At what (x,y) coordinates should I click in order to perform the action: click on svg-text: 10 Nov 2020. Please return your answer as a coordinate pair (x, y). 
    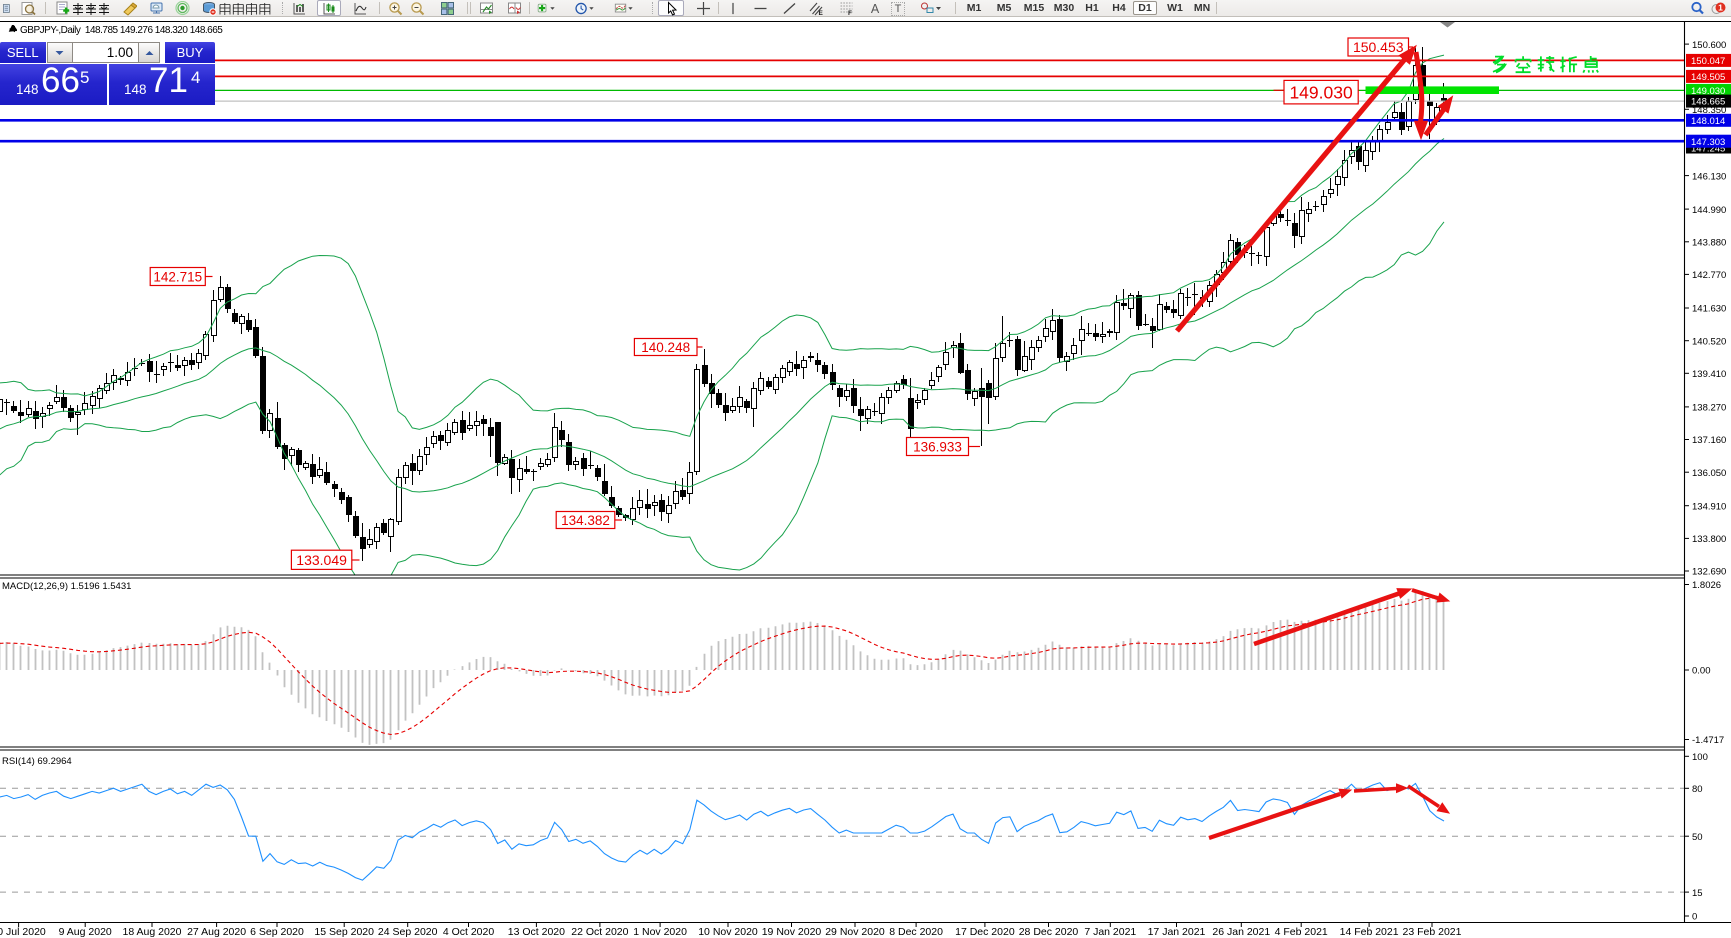
    Looking at the image, I should click on (728, 932).